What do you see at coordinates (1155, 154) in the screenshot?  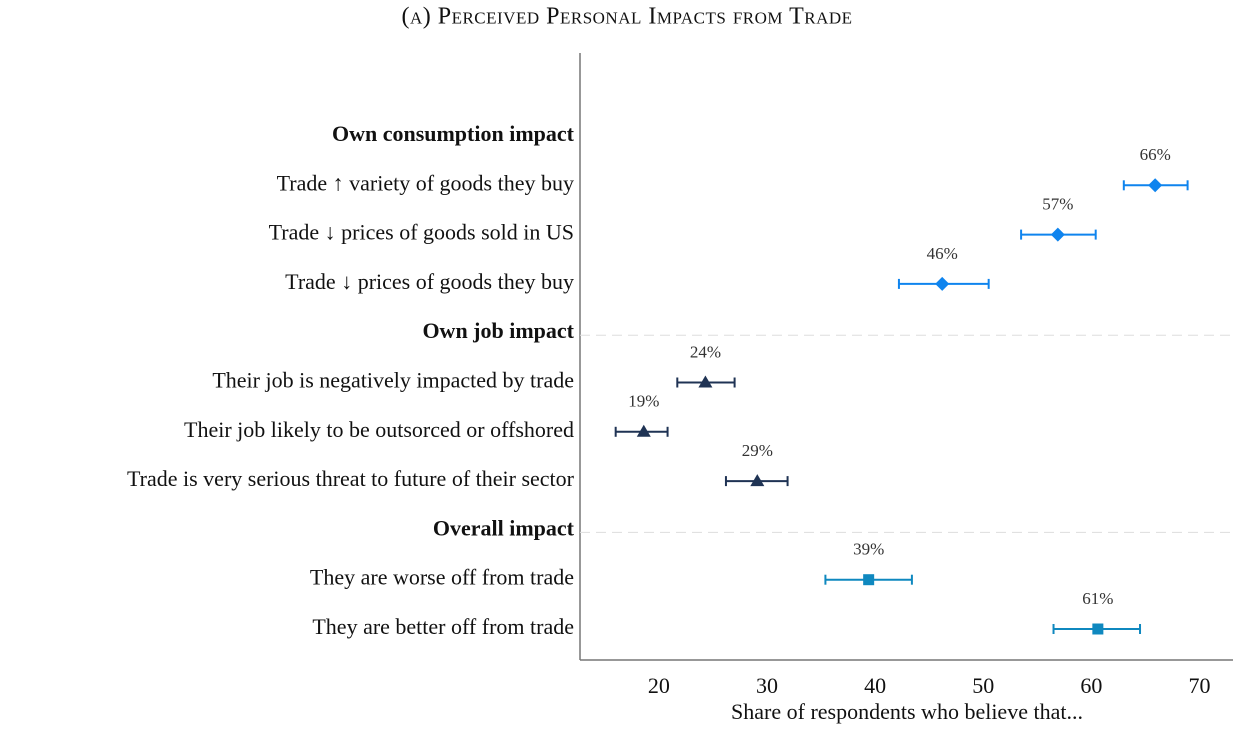 I see `value-label: 66%` at bounding box center [1155, 154].